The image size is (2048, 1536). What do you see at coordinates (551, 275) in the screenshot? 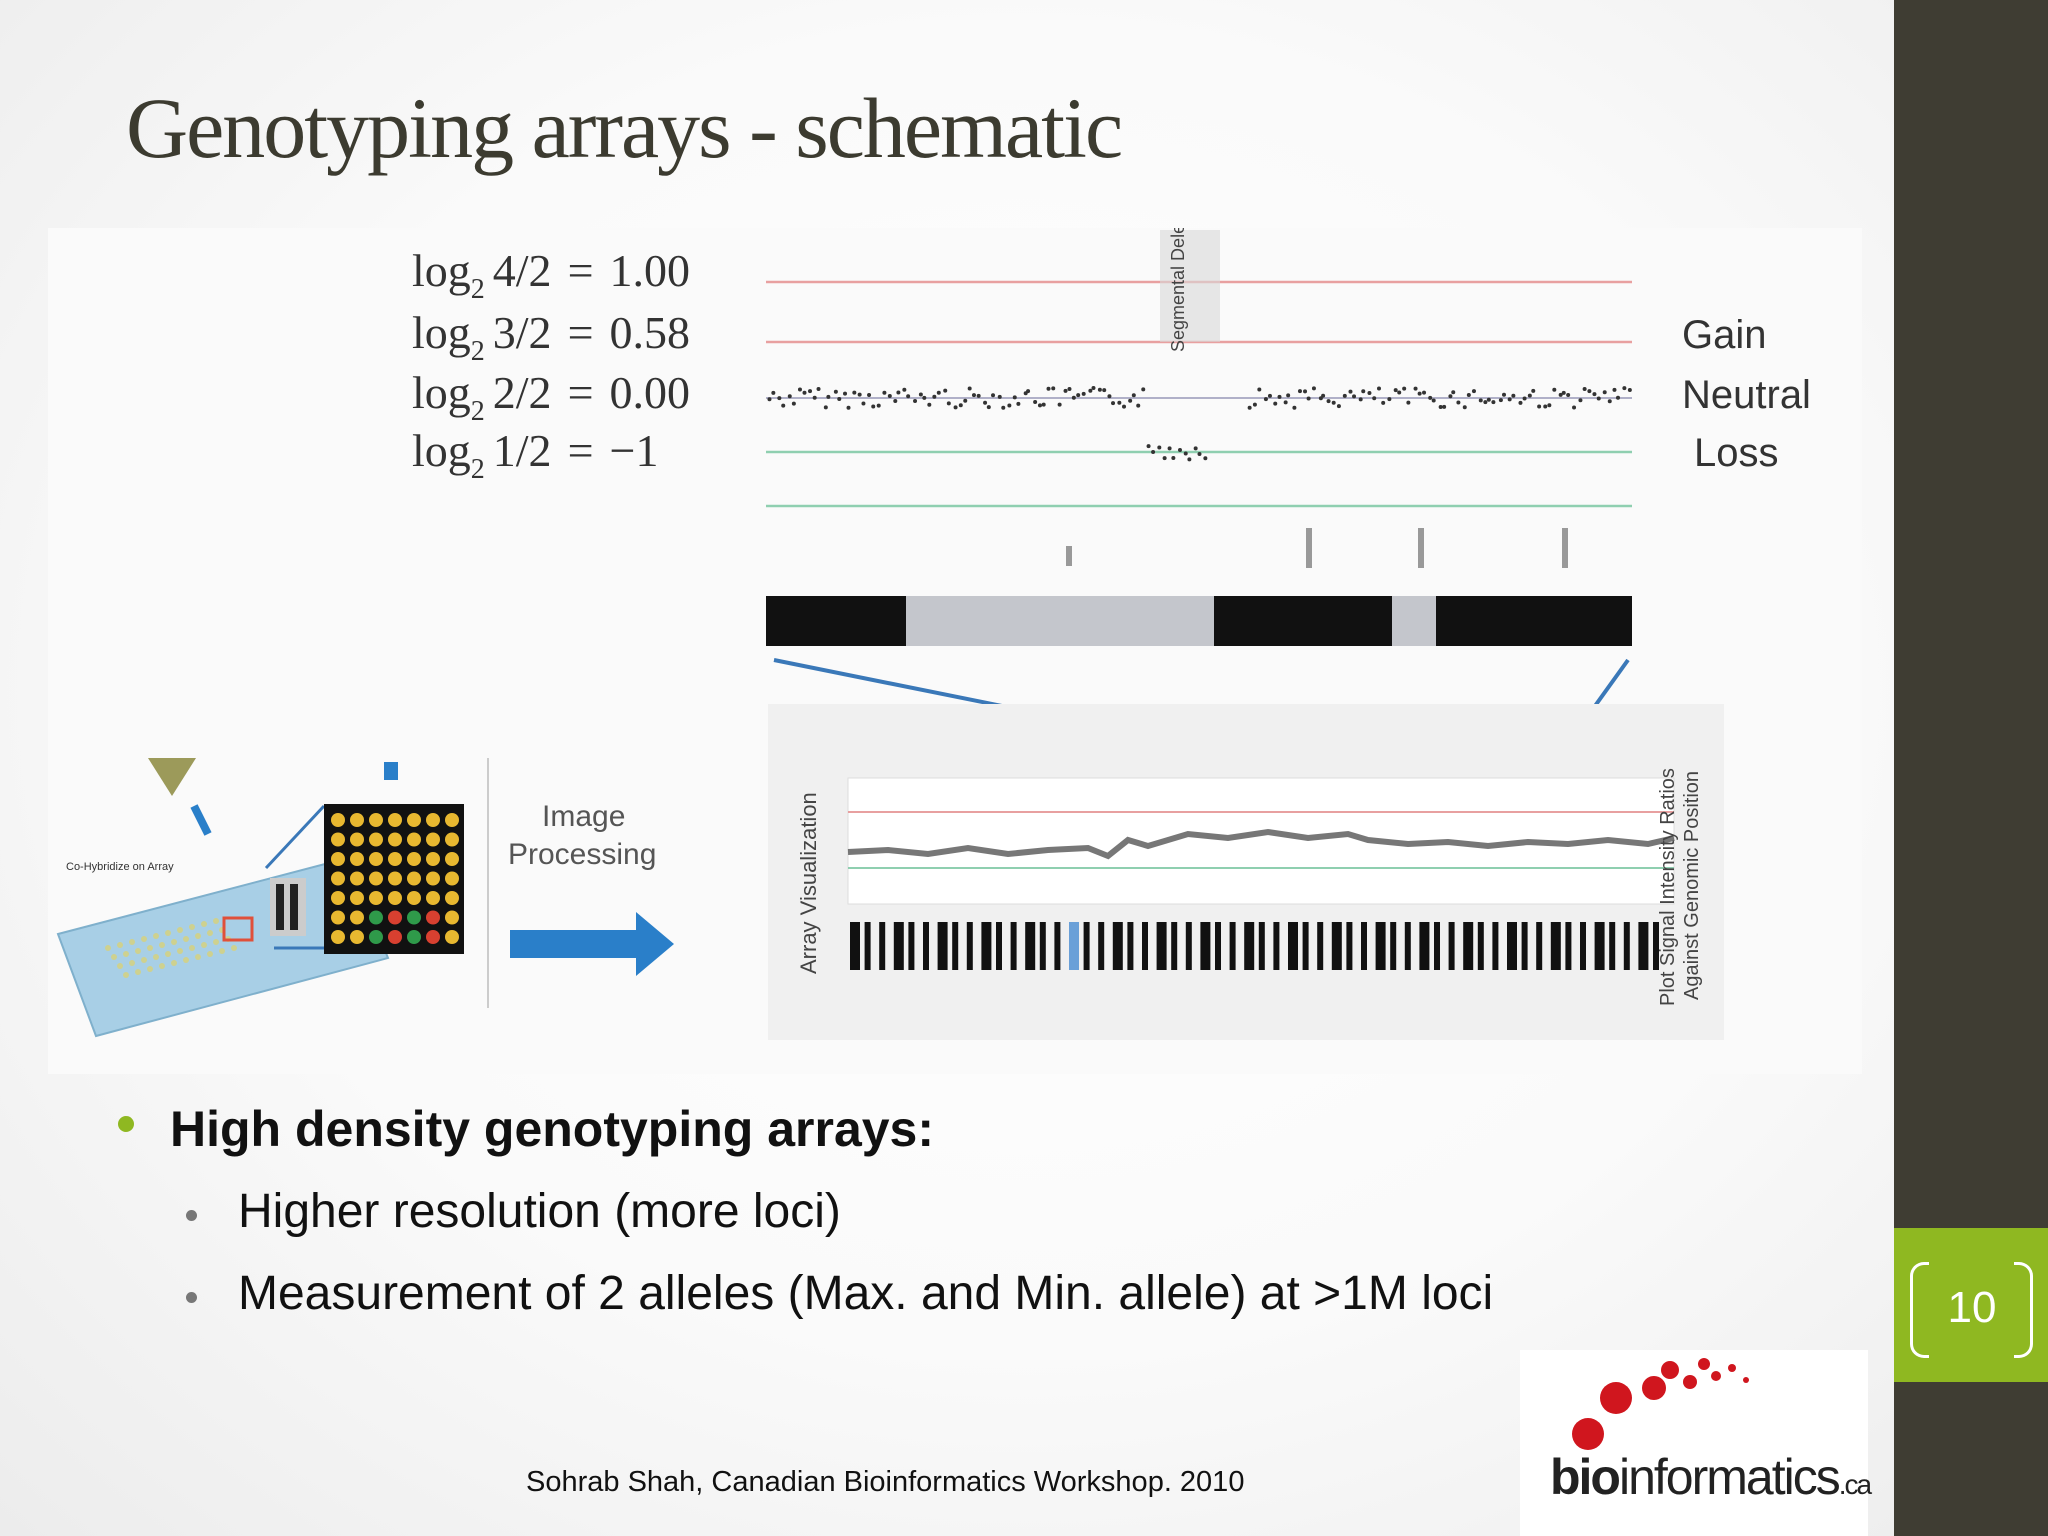
I see `equation-1: log2 4/2 = 1.00` at bounding box center [551, 275].